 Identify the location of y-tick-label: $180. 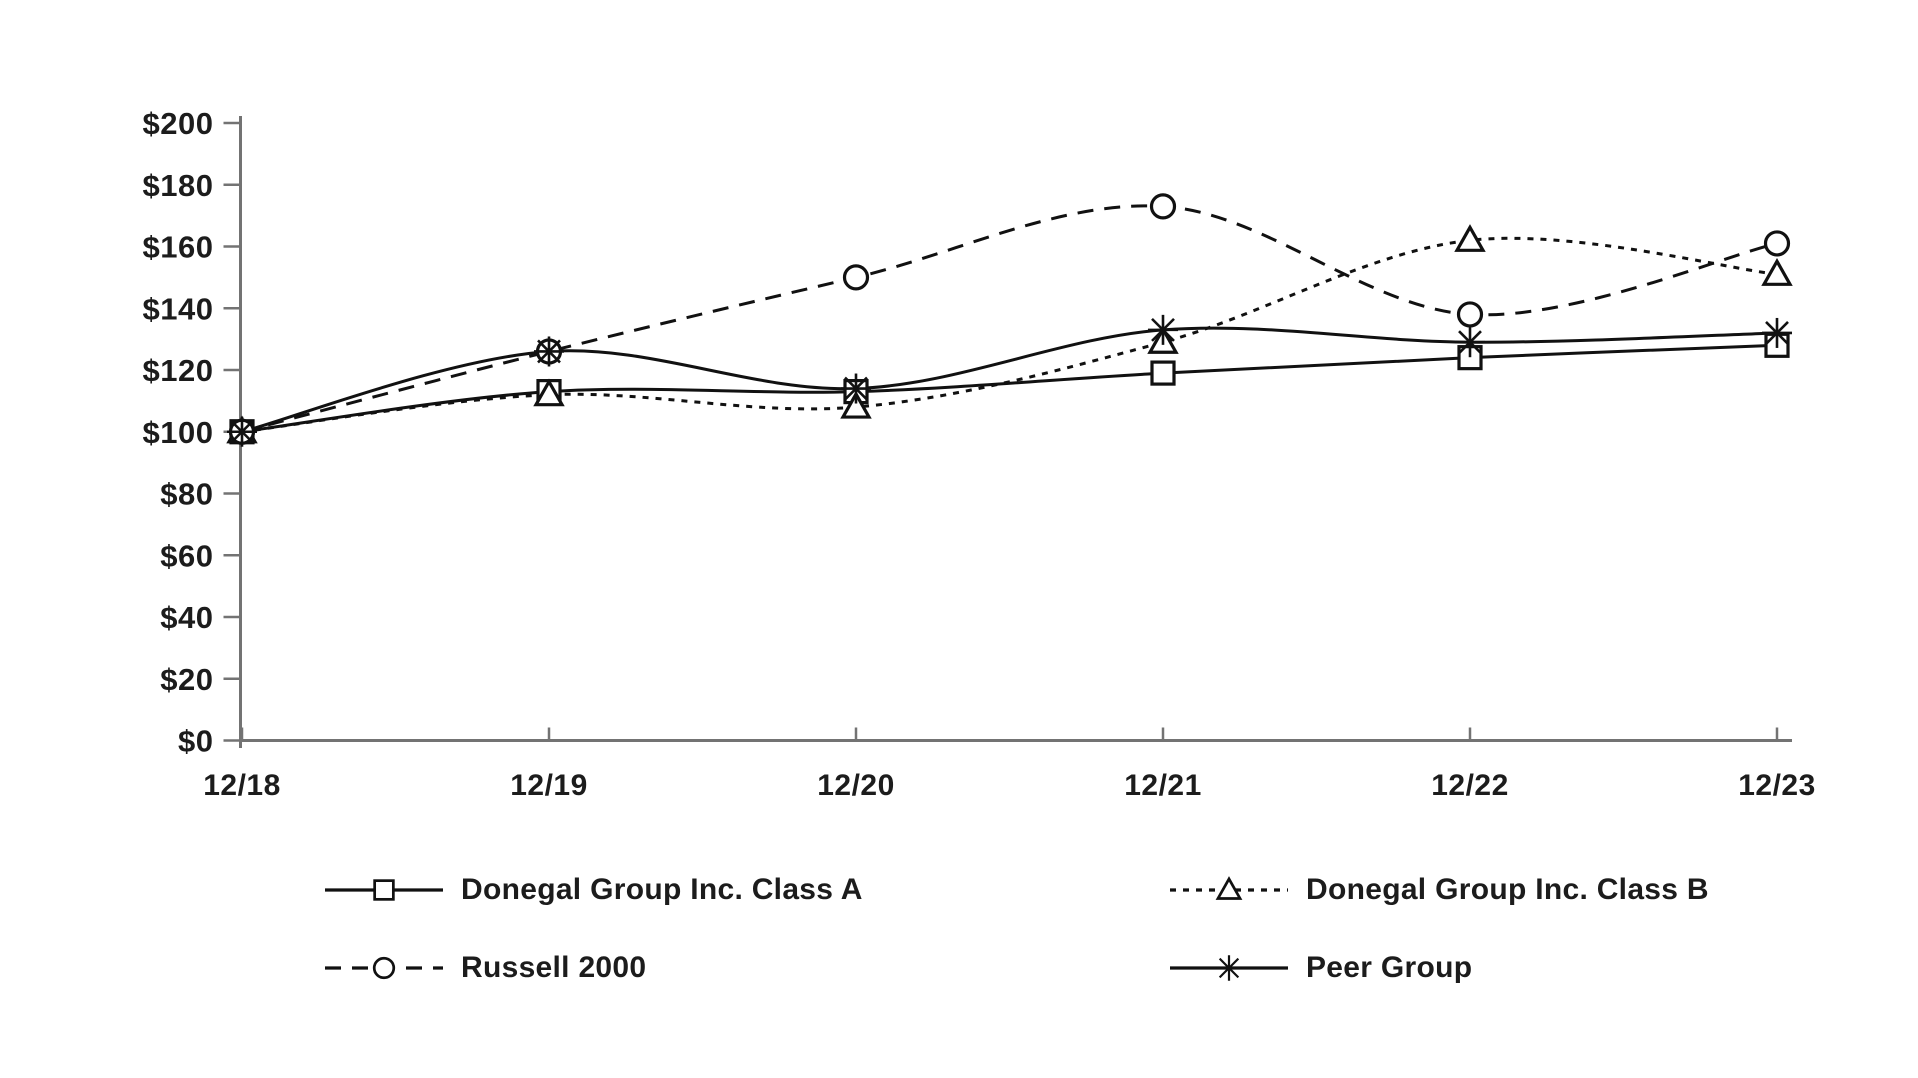
(178, 185).